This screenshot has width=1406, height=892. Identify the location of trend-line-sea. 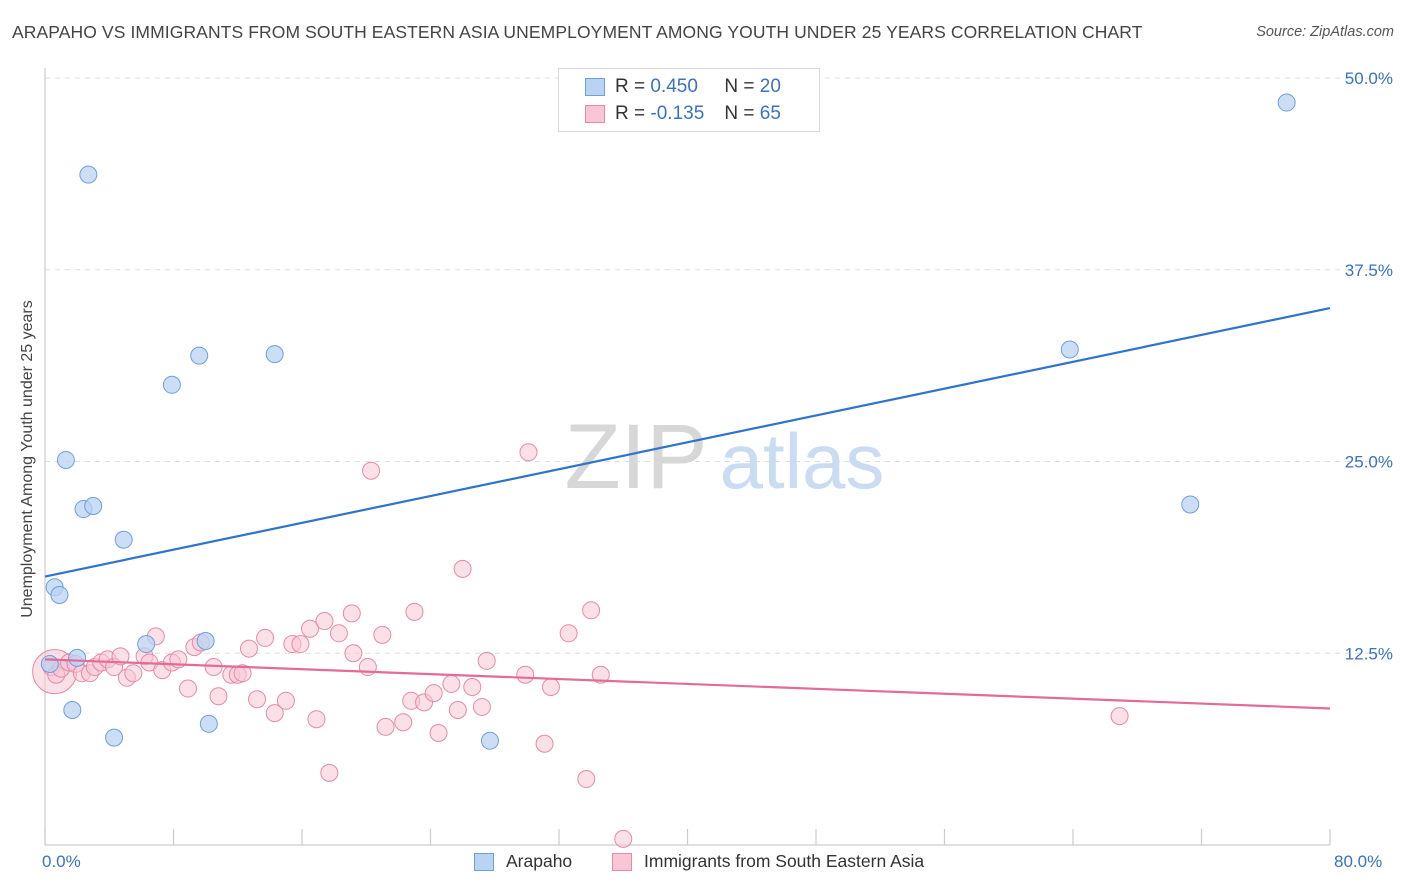
(687, 684).